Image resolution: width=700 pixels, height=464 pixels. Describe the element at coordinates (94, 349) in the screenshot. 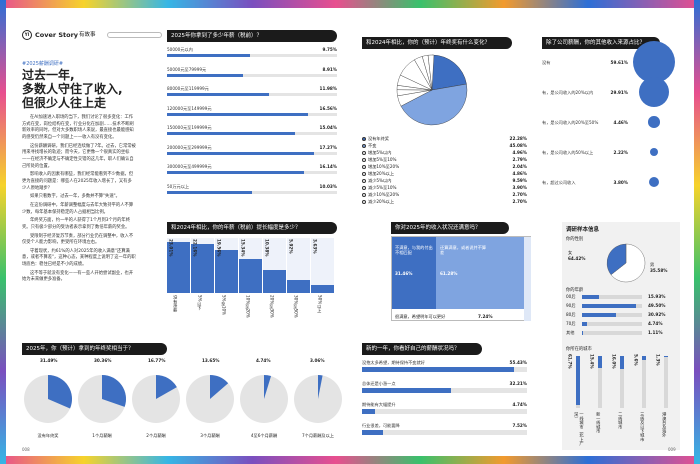

I see `bonus-chart-title: 2025年，你（预计）拿到的年终奖相当于？` at that location.